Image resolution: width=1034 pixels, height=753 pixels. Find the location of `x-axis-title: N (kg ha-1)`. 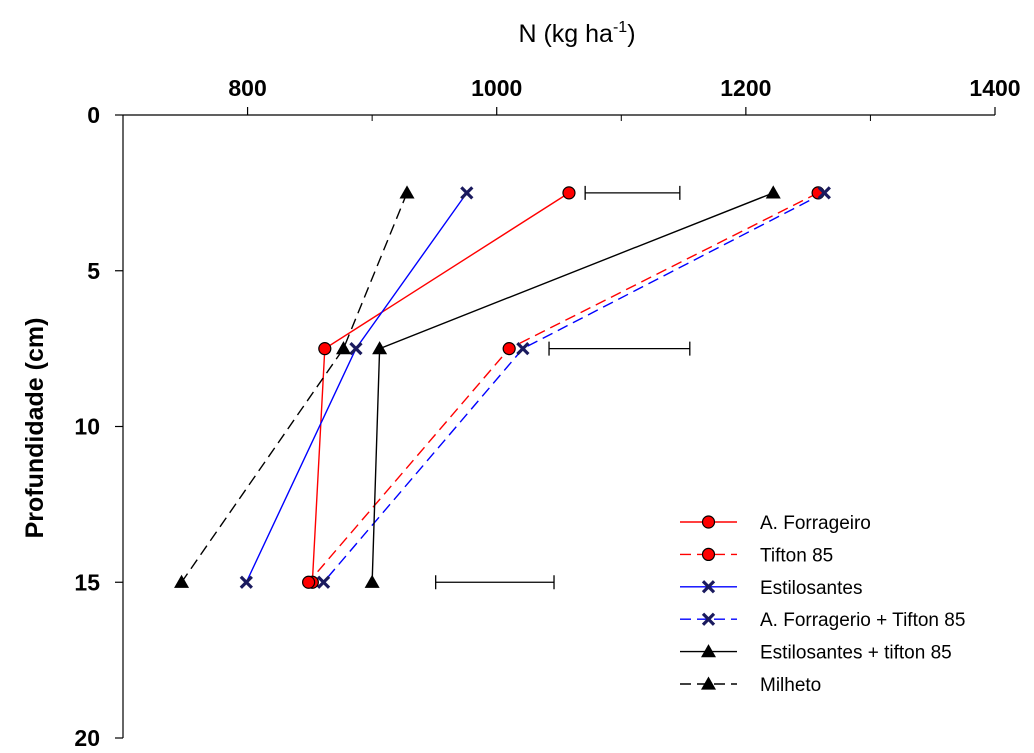

x-axis-title: N (kg ha-1) is located at coordinates (576, 33).